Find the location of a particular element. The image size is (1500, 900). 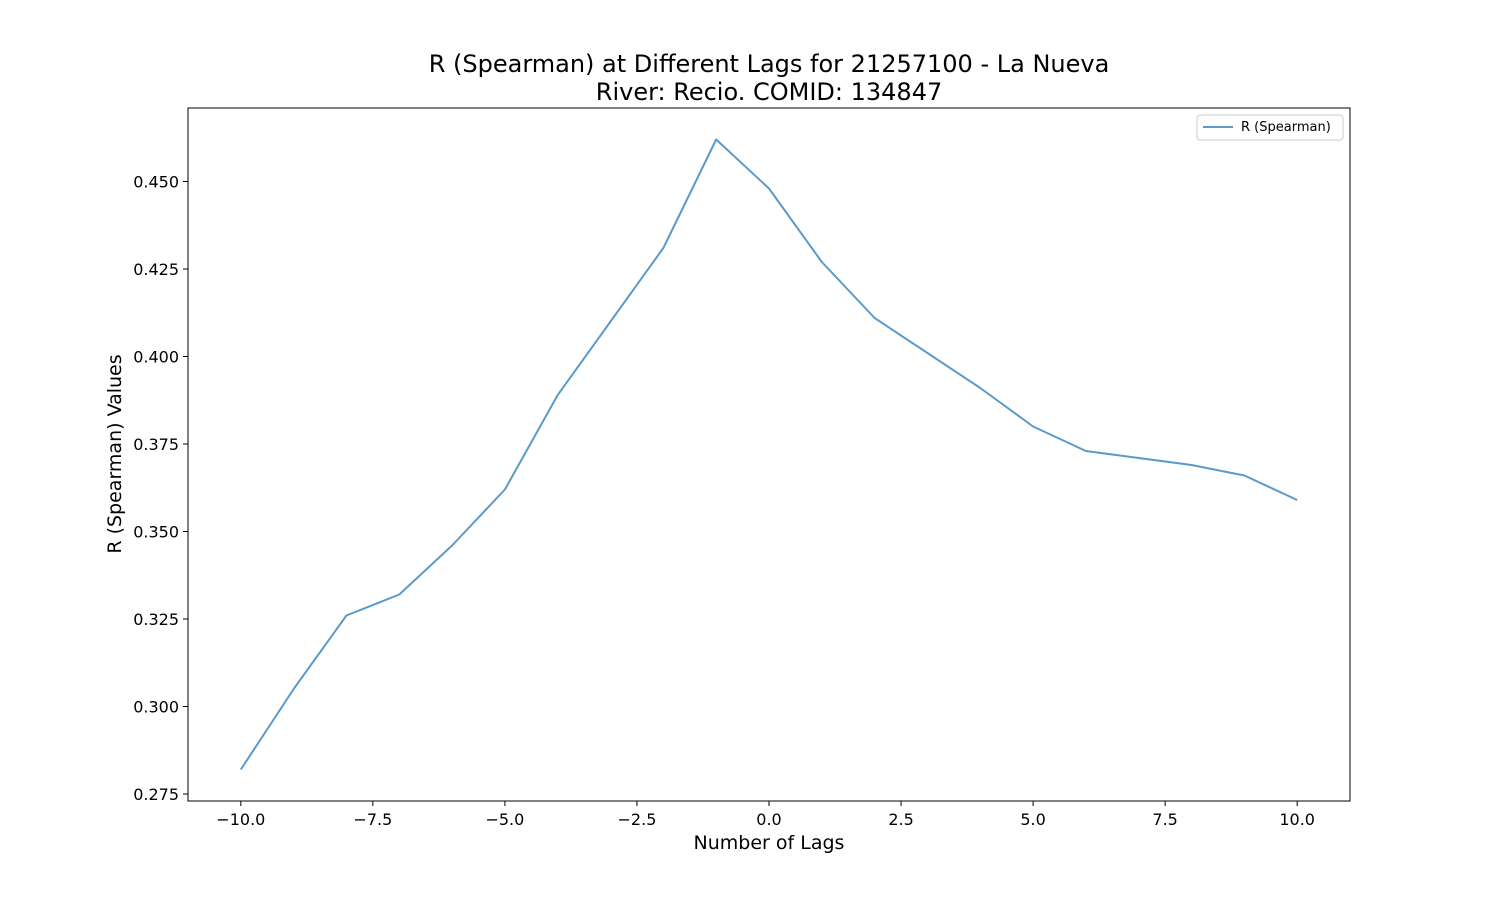

x-axis-label: Number of Lags is located at coordinates (769, 843).